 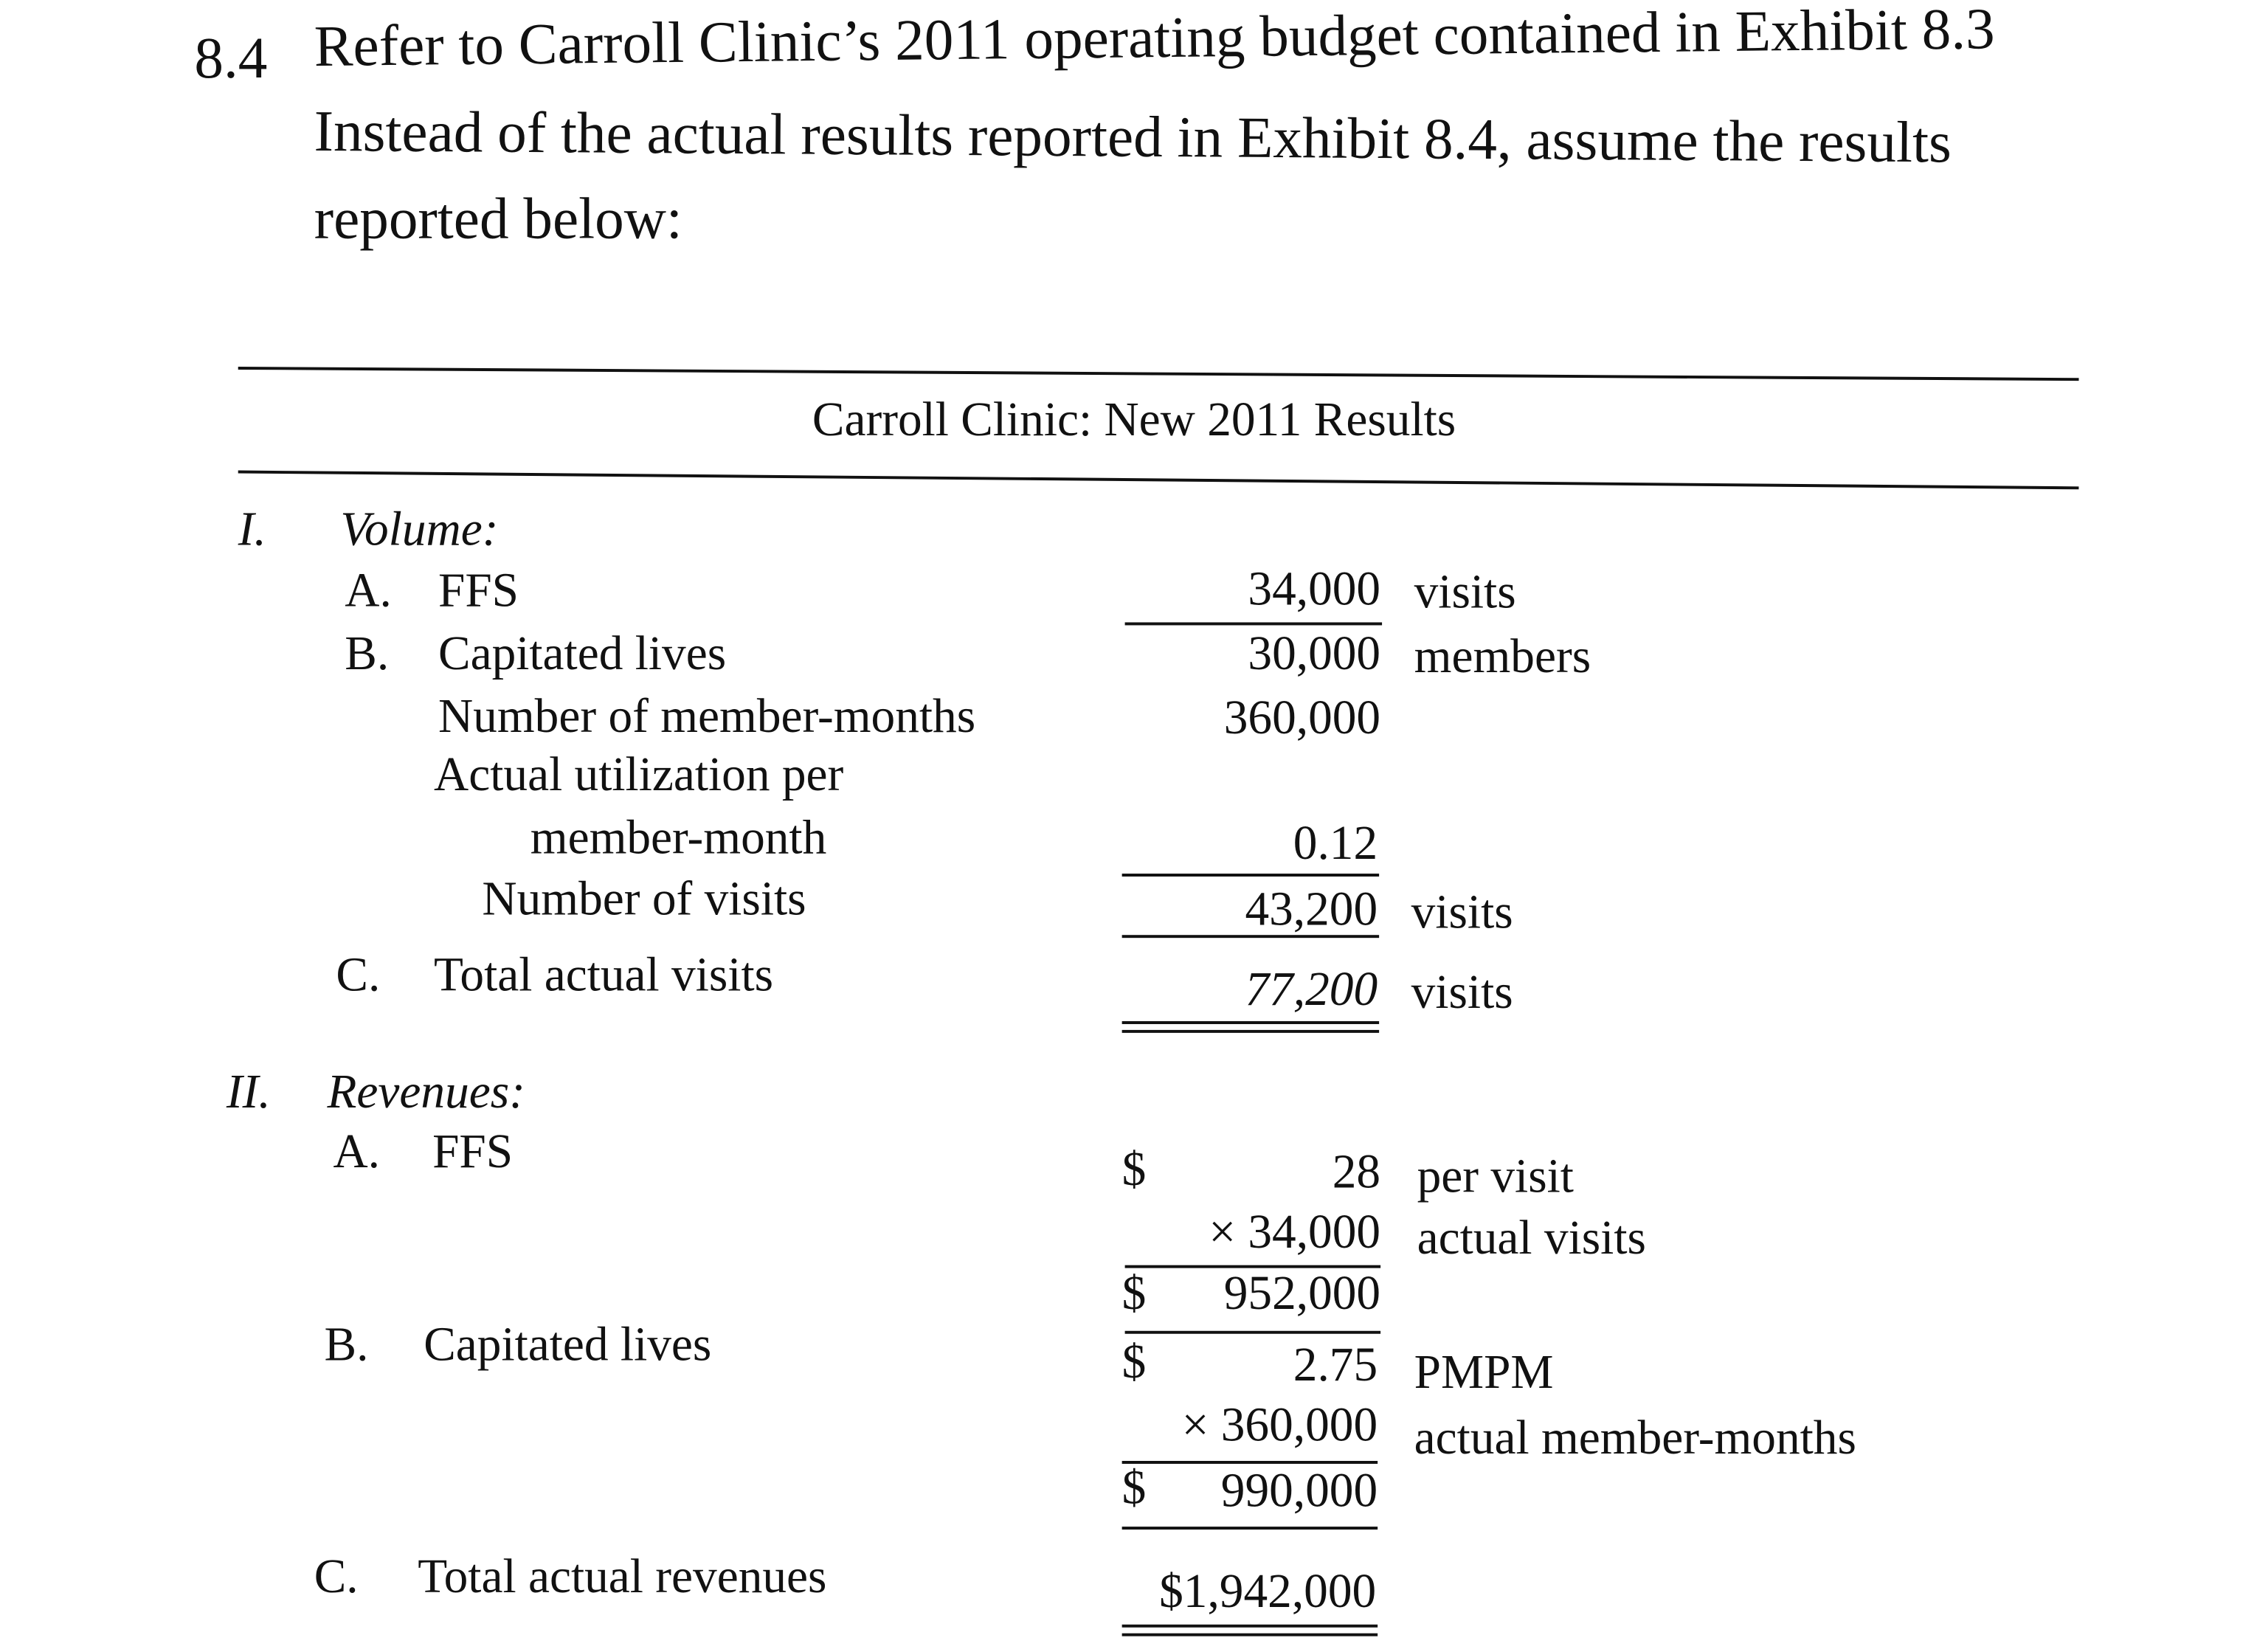 I want to click on problem-text-line3: reported below:, so click(x=498, y=218).